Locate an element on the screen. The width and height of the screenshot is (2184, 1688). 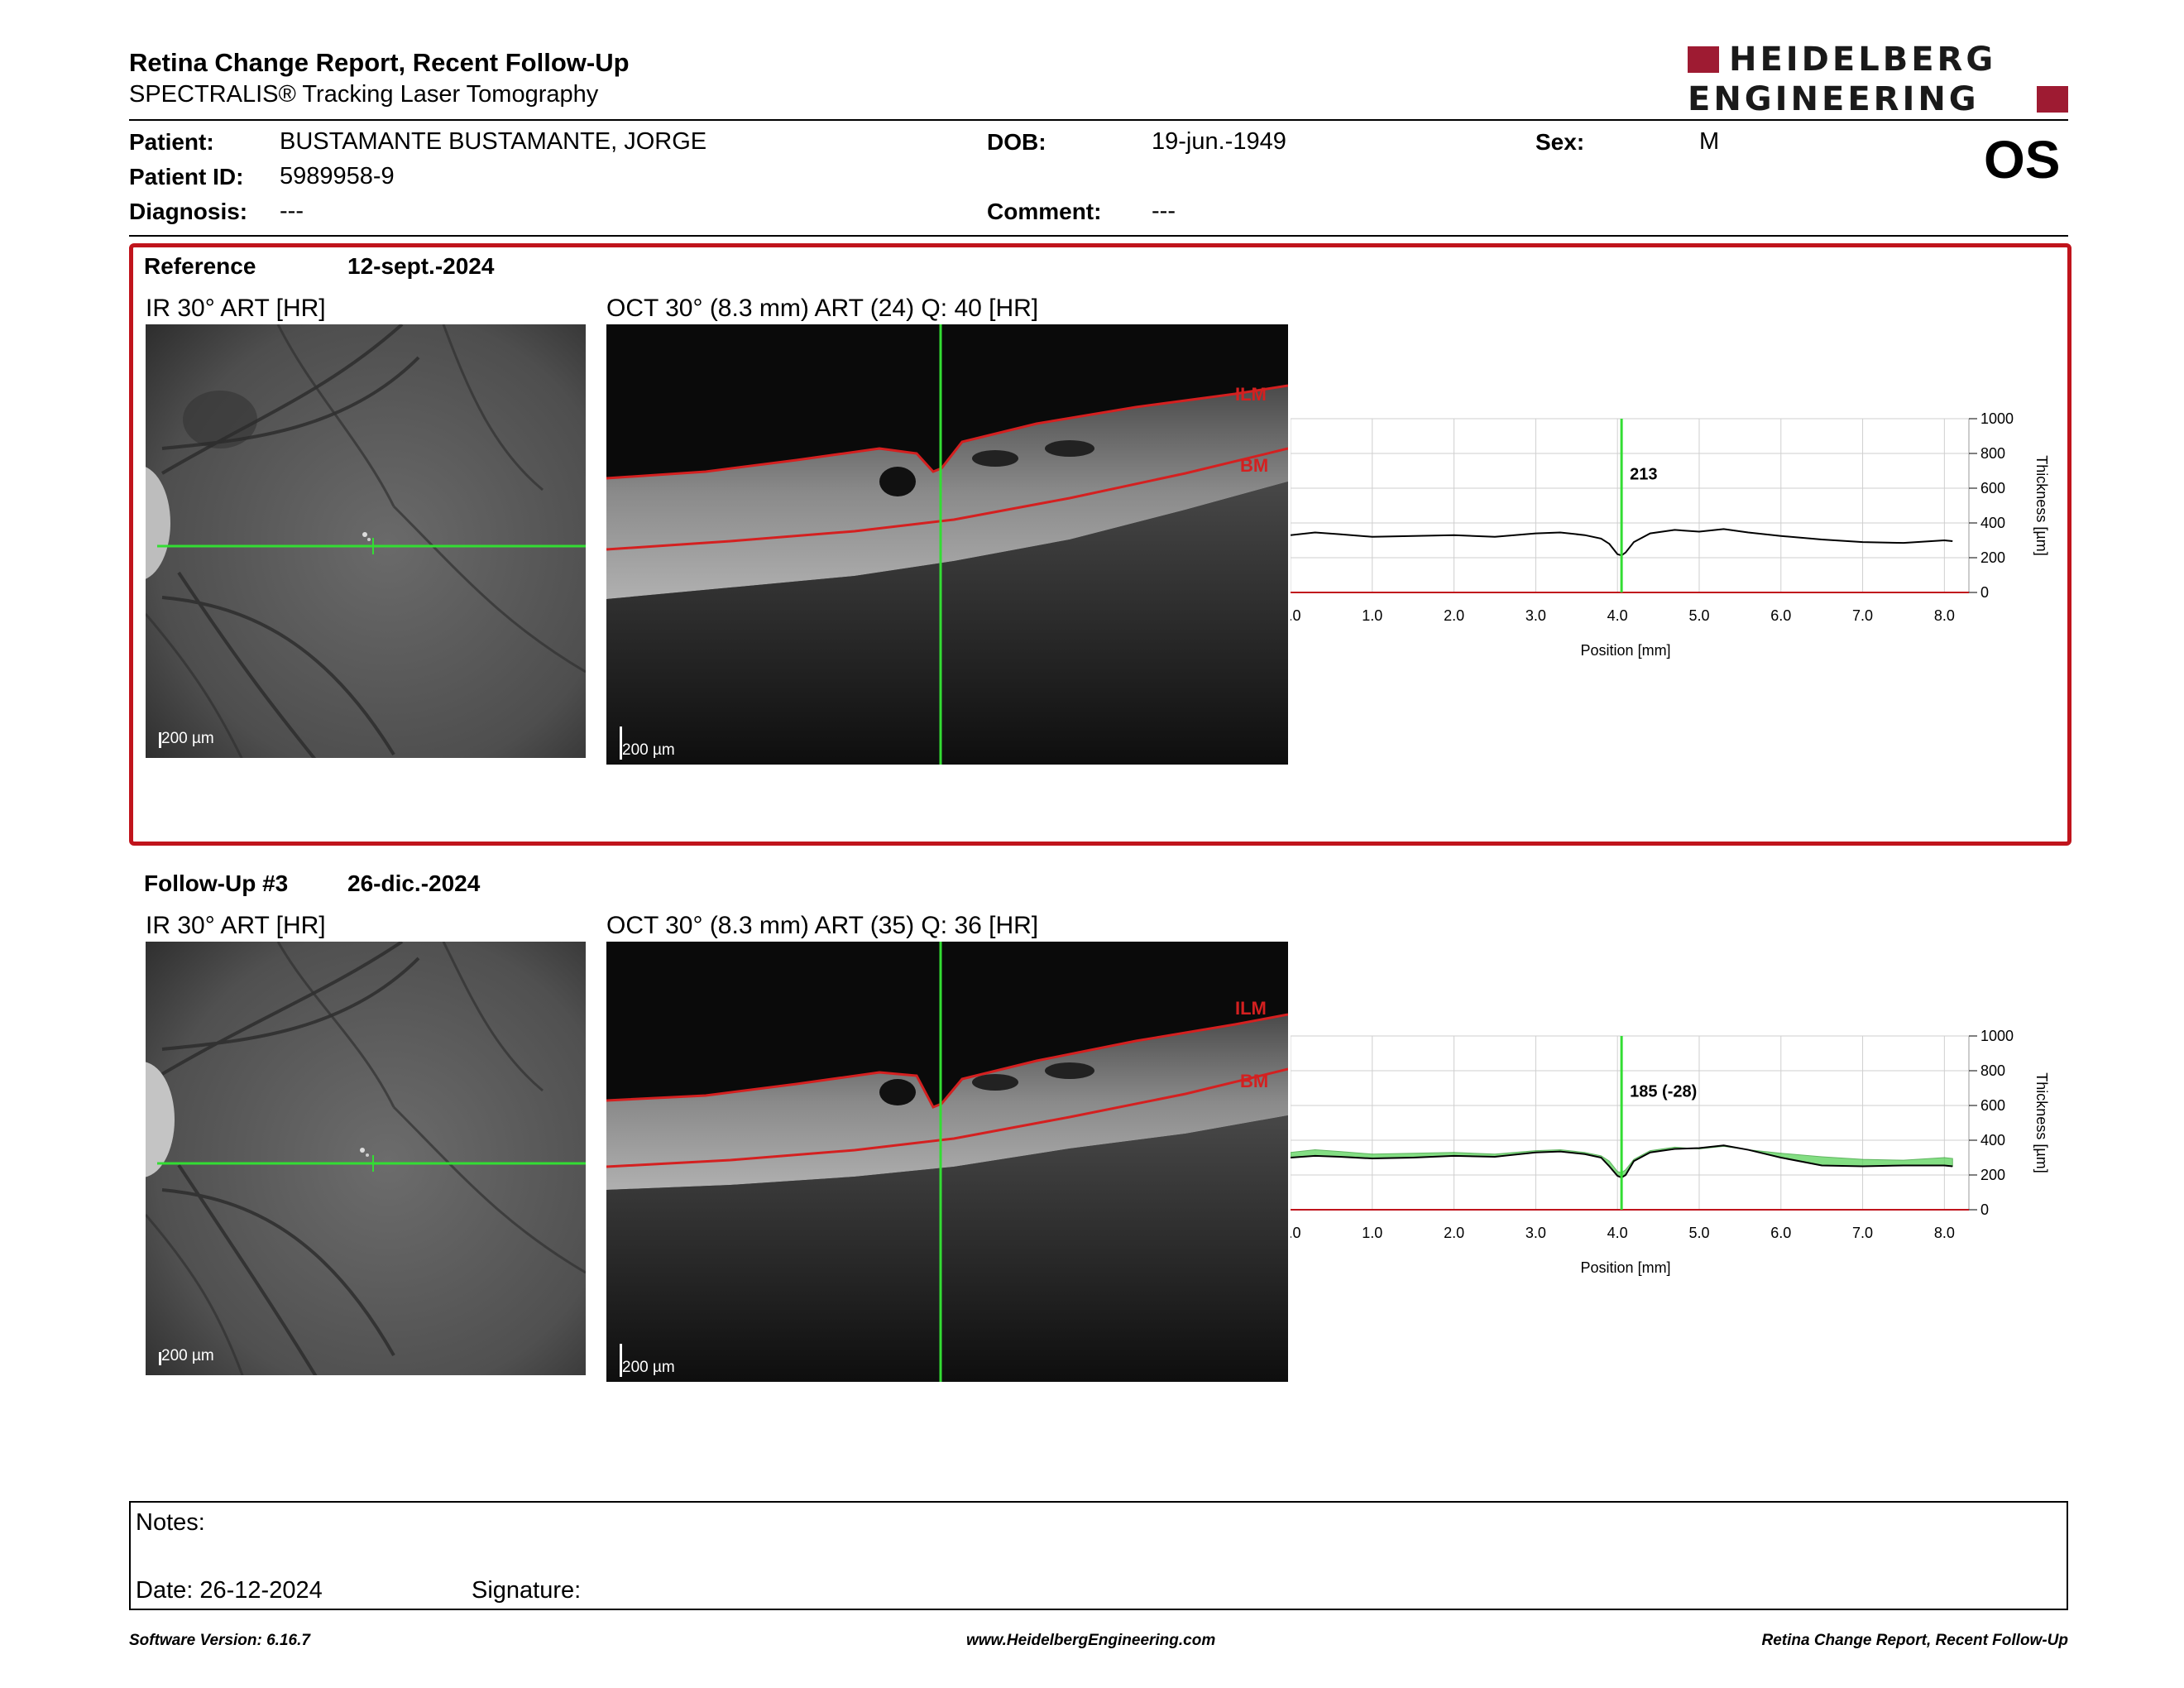
software-version: Software Version: 6.16.7 is located at coordinates (219, 1640).